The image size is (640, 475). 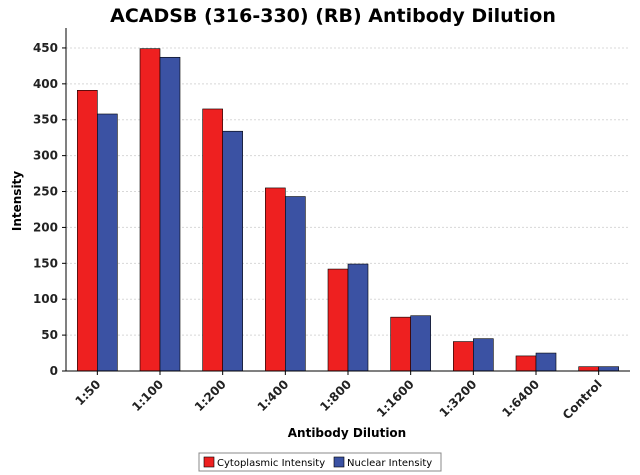 I want to click on x-tick-label: 1:400, so click(x=273, y=395).